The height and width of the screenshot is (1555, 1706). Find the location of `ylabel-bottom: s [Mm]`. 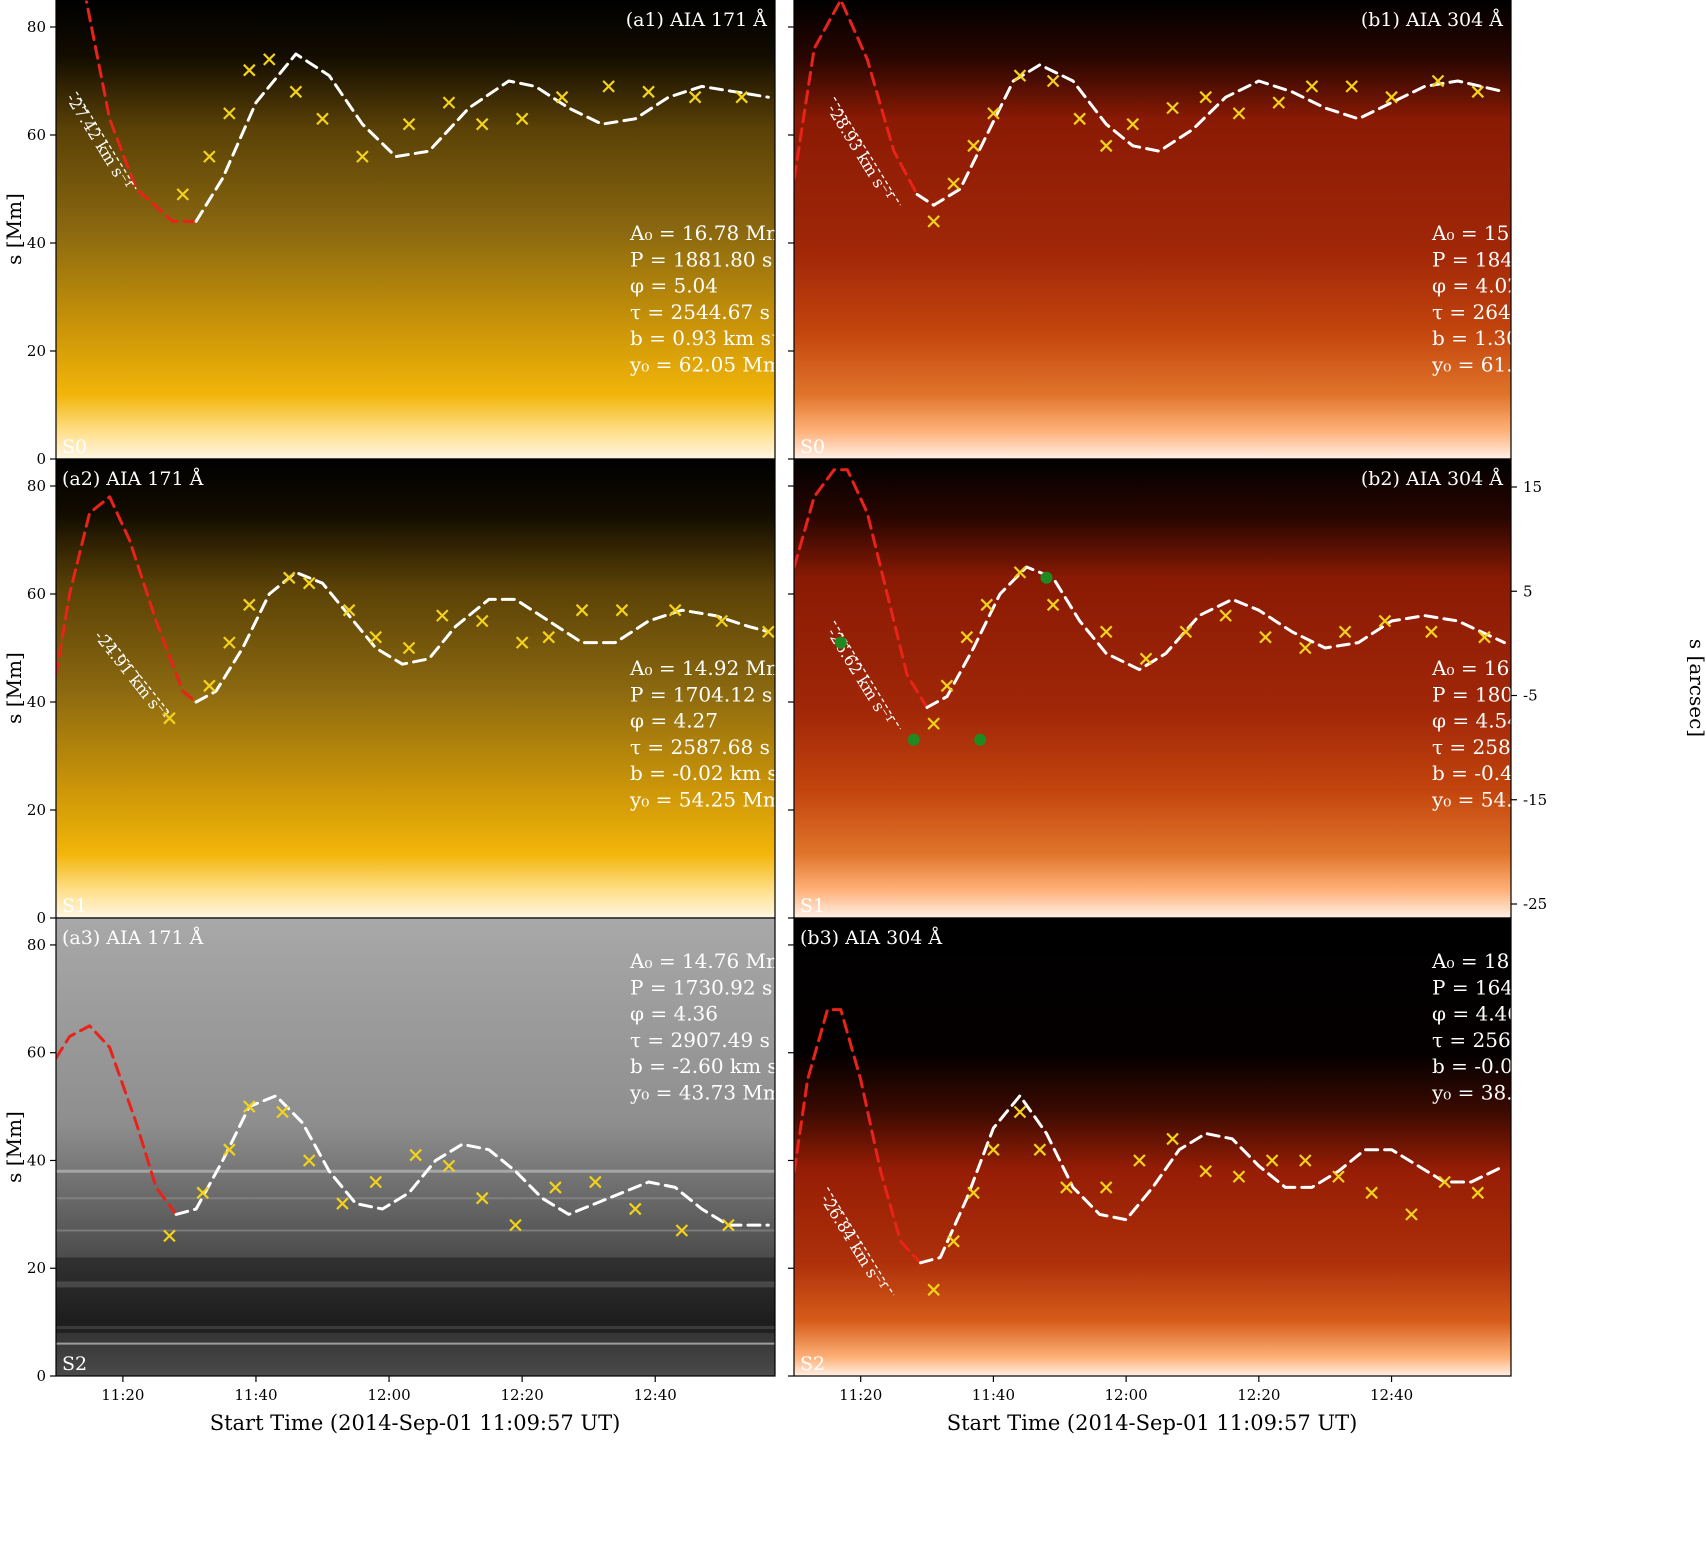

ylabel-bottom: s [Mm] is located at coordinates (14, 1147).